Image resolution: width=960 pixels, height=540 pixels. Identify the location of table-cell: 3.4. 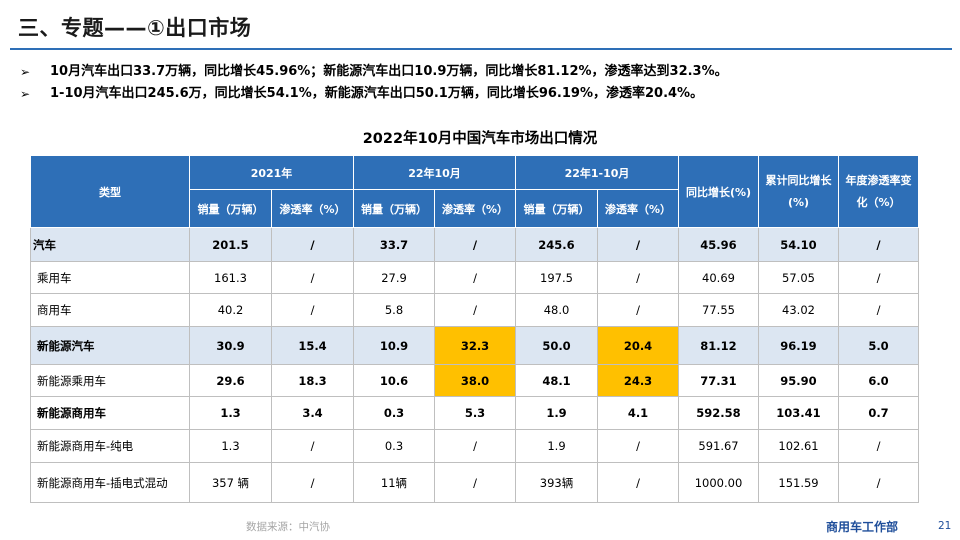
(312, 413).